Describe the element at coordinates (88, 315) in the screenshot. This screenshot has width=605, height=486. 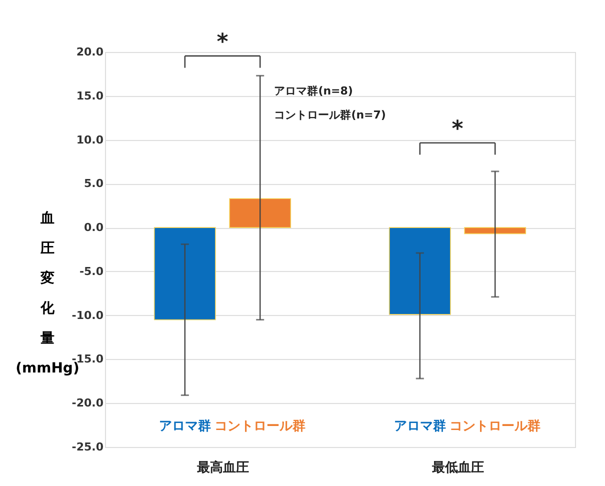
I see `y-tick-label: -10.0` at that location.